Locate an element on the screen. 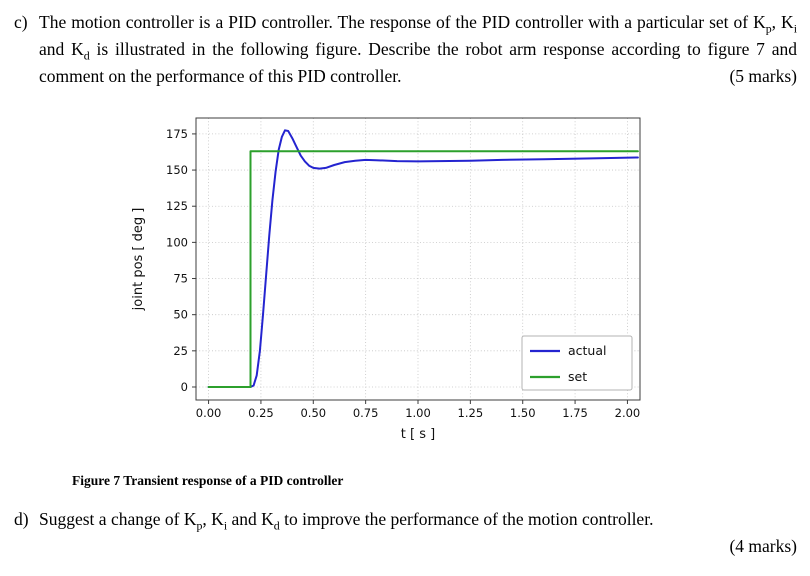  question-c-marks: (5 marks) is located at coordinates (763, 76).